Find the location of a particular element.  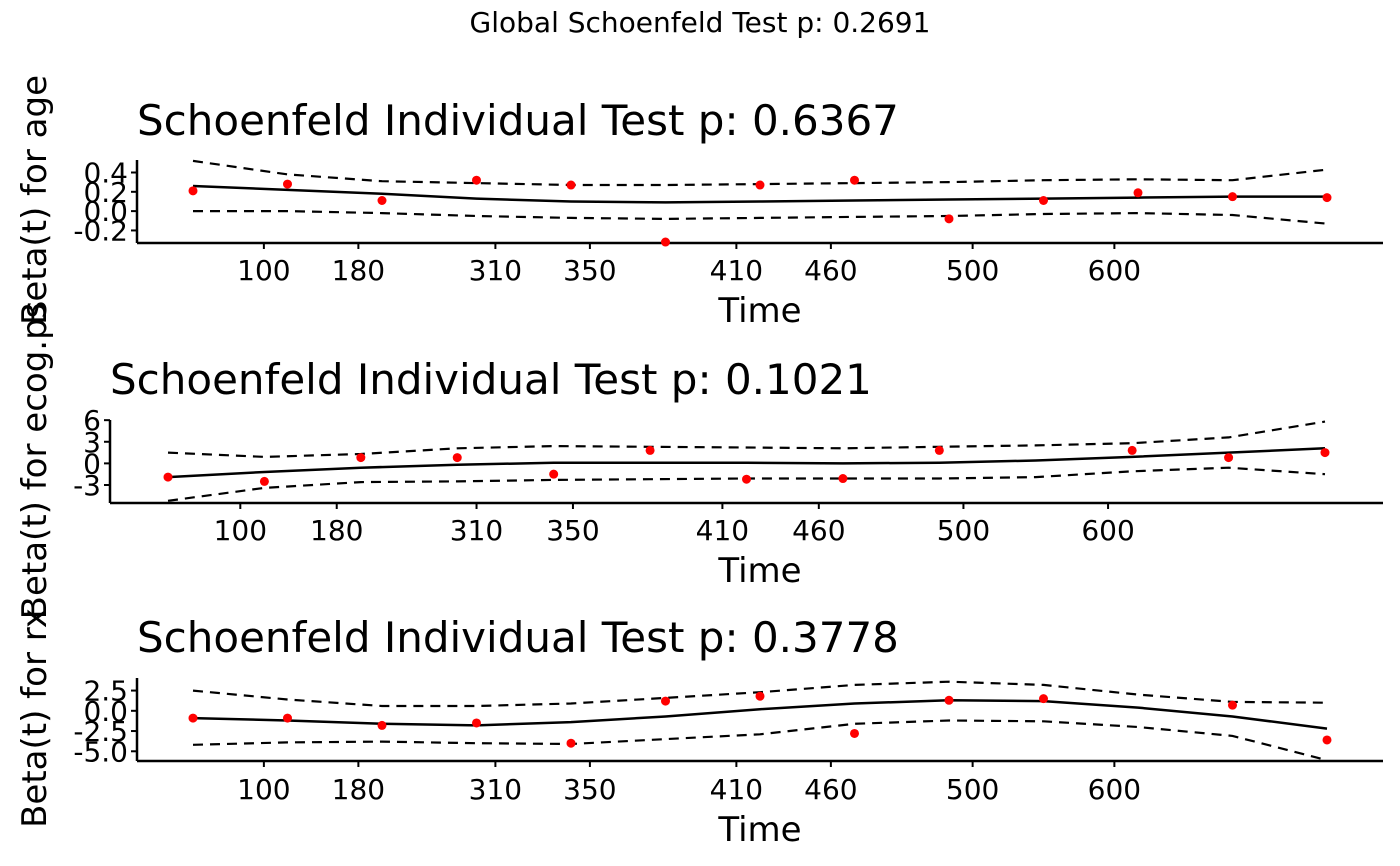

panel-title: Schoenfeld Individual Test p: 0.6367 is located at coordinates (518, 120).